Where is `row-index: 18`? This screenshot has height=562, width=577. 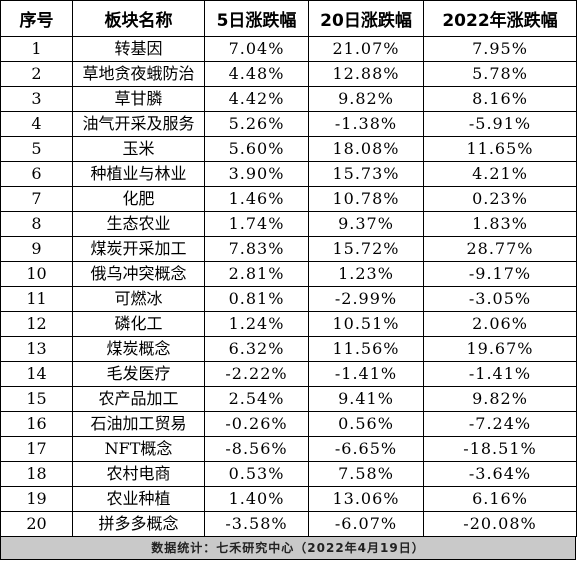 row-index: 18 is located at coordinates (36, 474).